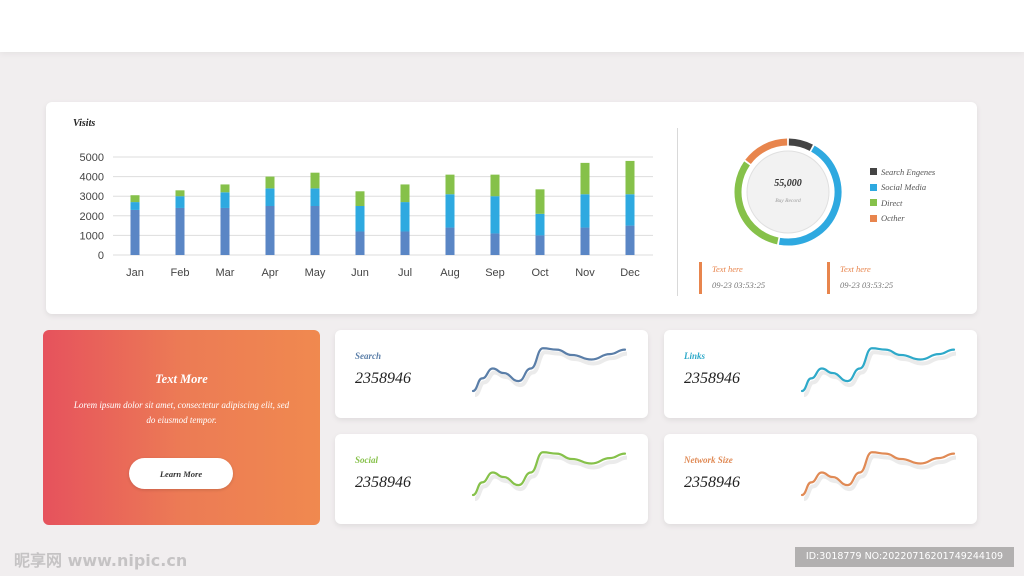  Describe the element at coordinates (893, 218) in the screenshot. I see `legend-label: Octher` at that location.